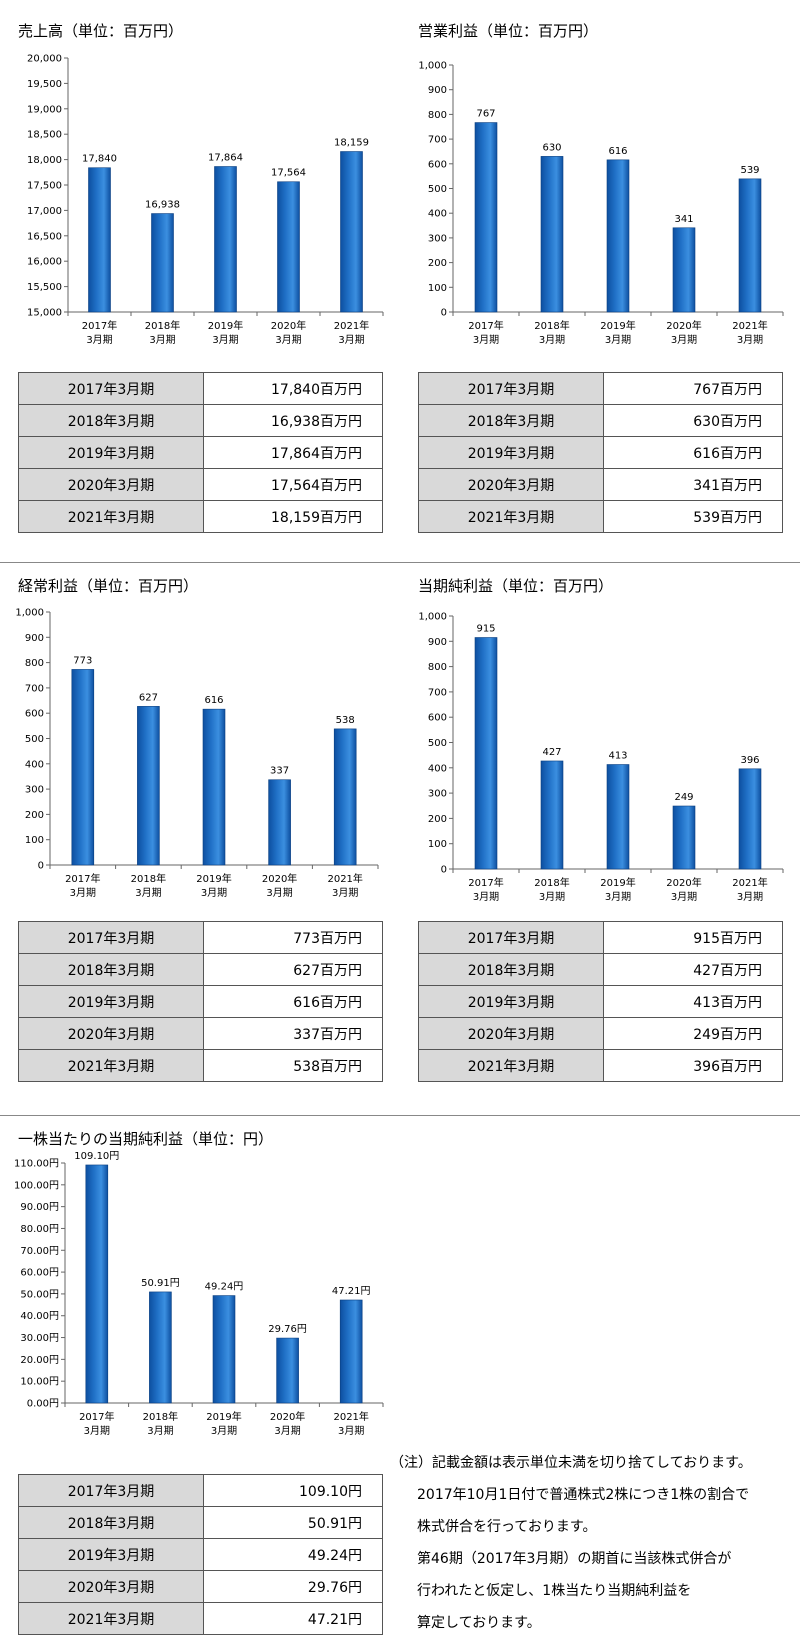 Image resolution: width=800 pixels, height=1646 pixels. Describe the element at coordinates (693, 937) in the screenshot. I see `value-cell: 915百万円` at that location.